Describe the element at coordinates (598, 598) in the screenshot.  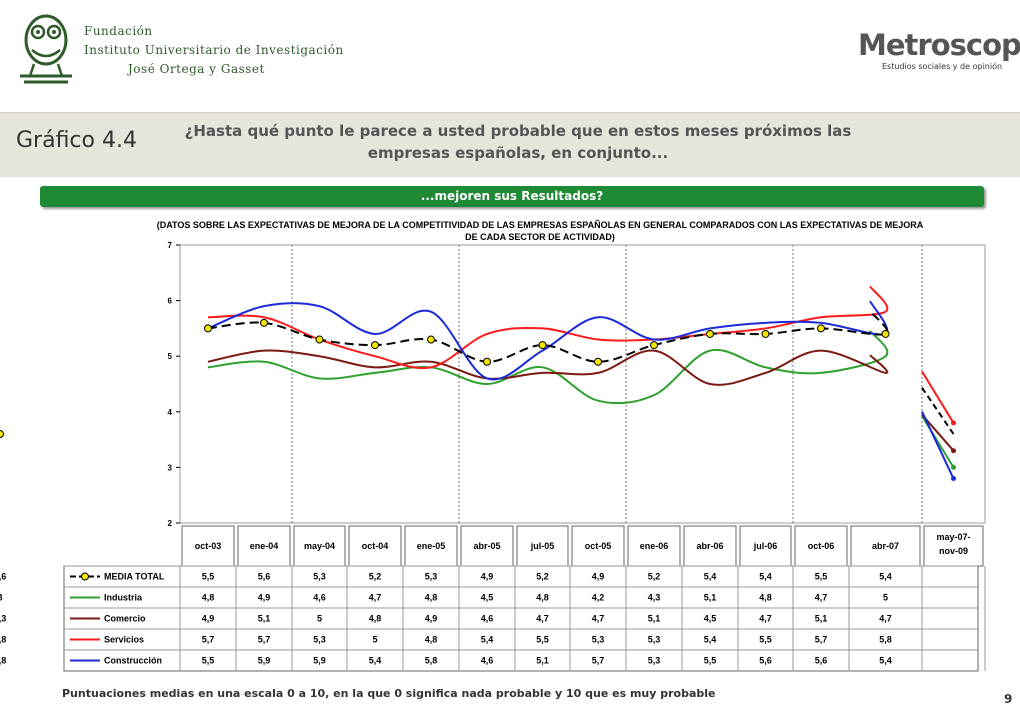
I see `data-label: 4,2` at that location.